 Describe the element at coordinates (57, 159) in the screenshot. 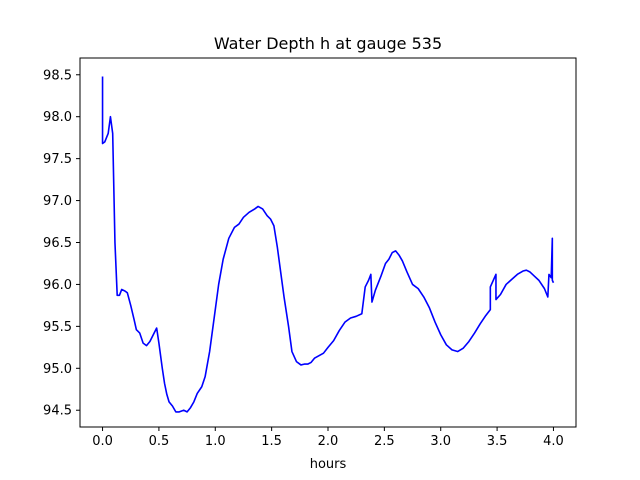

I see `y-tick-label: 97.5` at that location.